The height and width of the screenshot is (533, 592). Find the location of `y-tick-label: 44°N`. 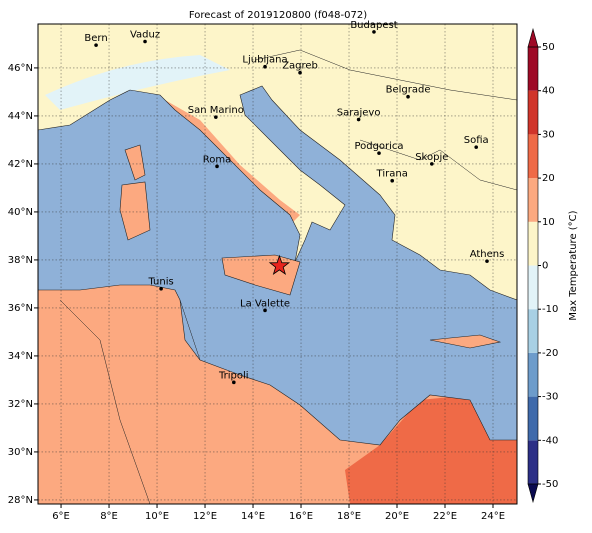

y-tick-label: 44°N is located at coordinates (20, 116).